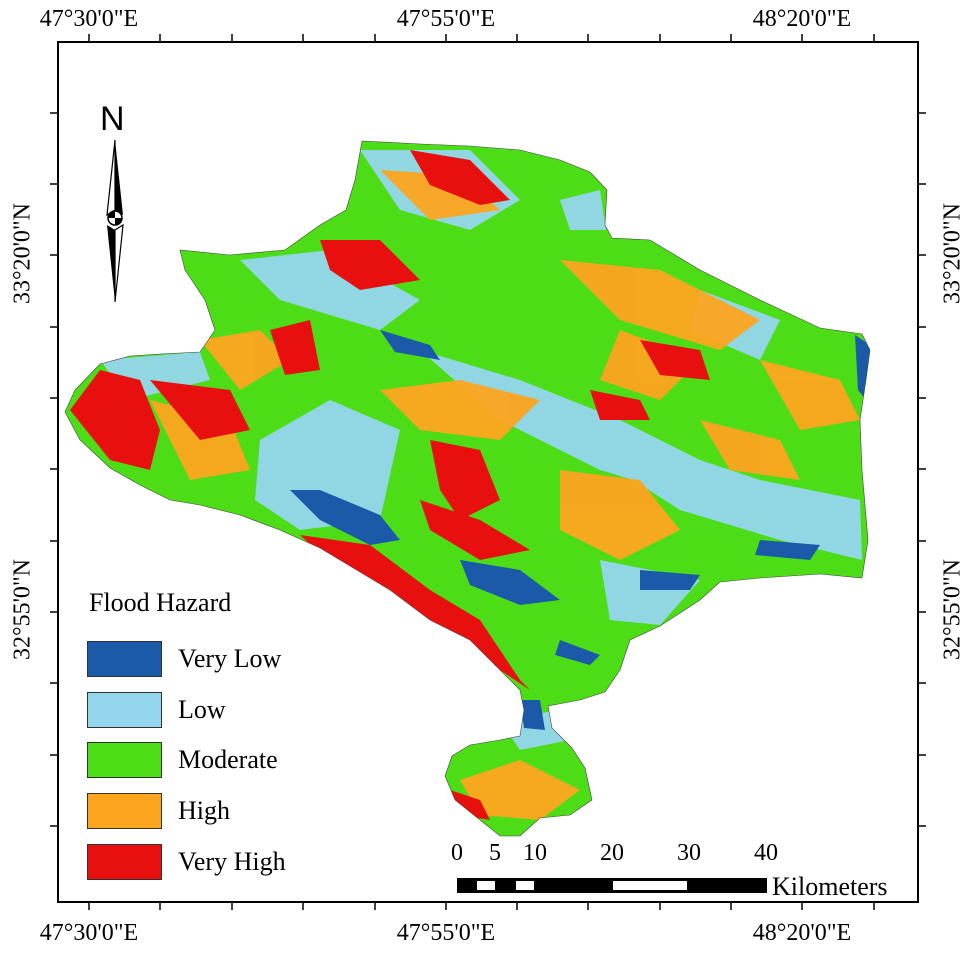  I want to click on legend-item-moderate: Moderate, so click(182, 760).